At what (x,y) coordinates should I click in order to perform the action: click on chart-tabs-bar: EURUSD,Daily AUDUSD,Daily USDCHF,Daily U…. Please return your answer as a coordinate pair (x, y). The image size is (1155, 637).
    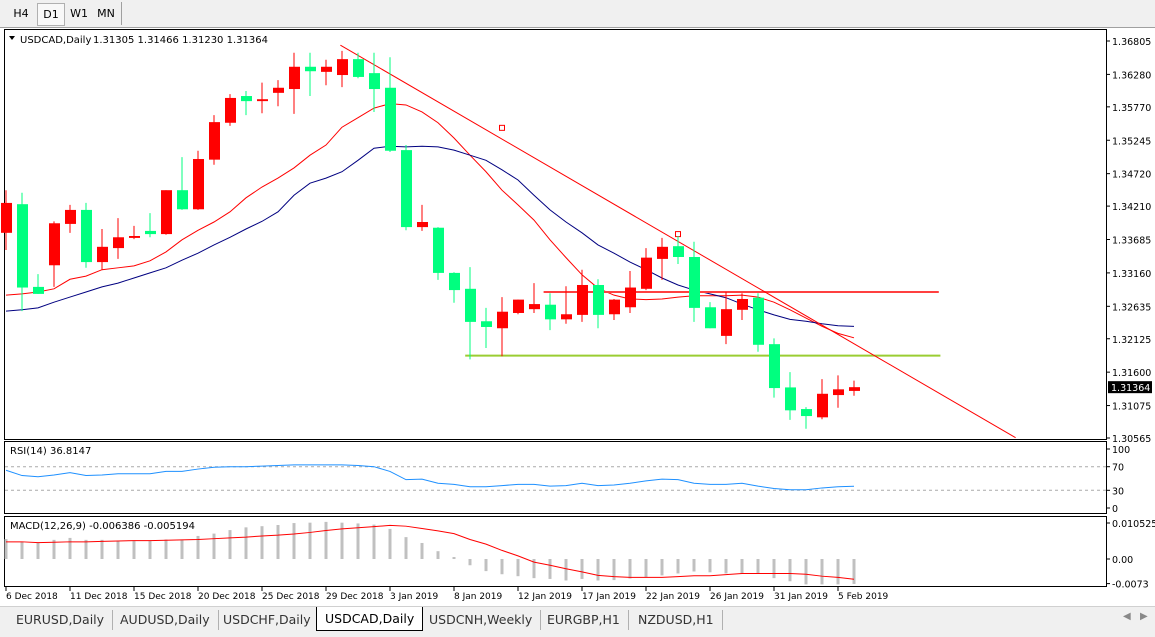
    Looking at the image, I should click on (577, 621).